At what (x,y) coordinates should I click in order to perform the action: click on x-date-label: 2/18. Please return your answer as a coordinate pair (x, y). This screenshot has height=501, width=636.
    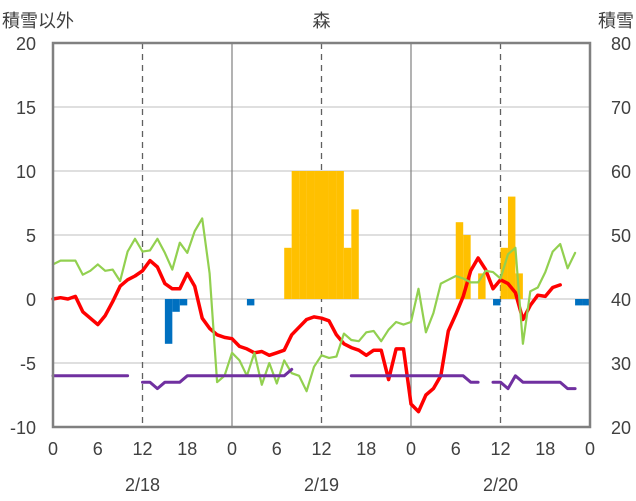
    Looking at the image, I should click on (142, 485).